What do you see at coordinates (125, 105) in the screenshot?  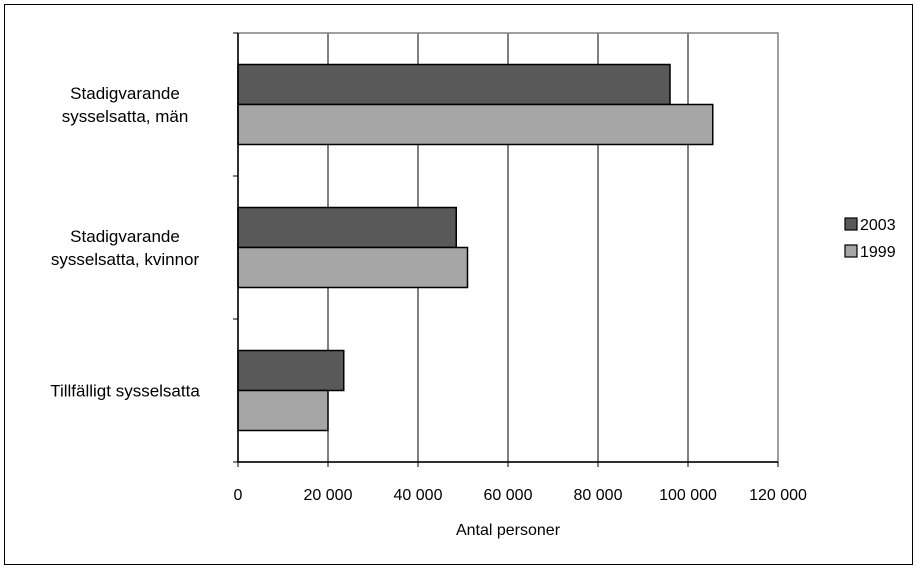 I see `category-label: Stadigvarande sysselsatta, män` at bounding box center [125, 105].